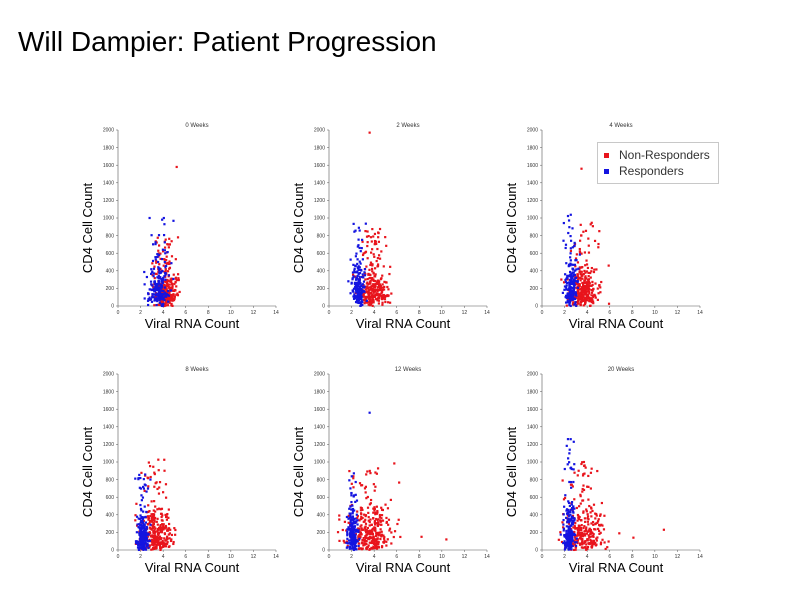 Image resolution: width=800 pixels, height=600 pixels. I want to click on x-tick-label: 8, so click(419, 313).